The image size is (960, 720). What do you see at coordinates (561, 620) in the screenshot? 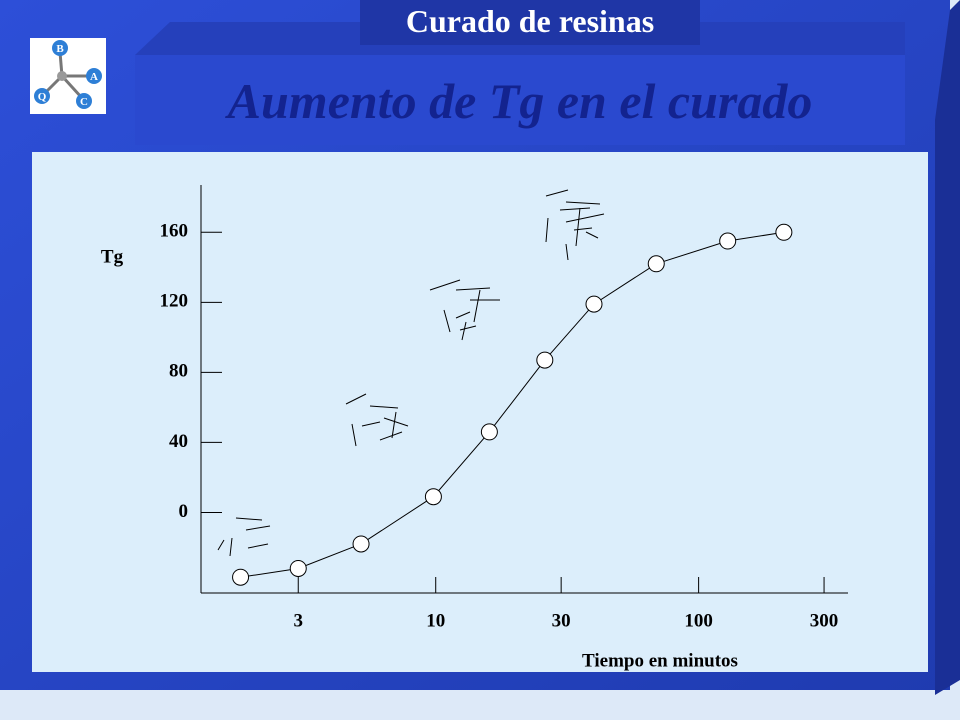
I see `x-tick-label: 30` at bounding box center [561, 620].